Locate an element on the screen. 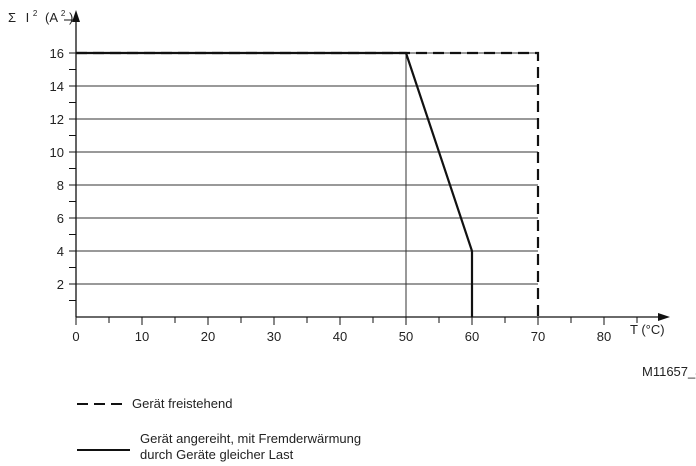  y-axis-label-i: I is located at coordinates (28, 17).